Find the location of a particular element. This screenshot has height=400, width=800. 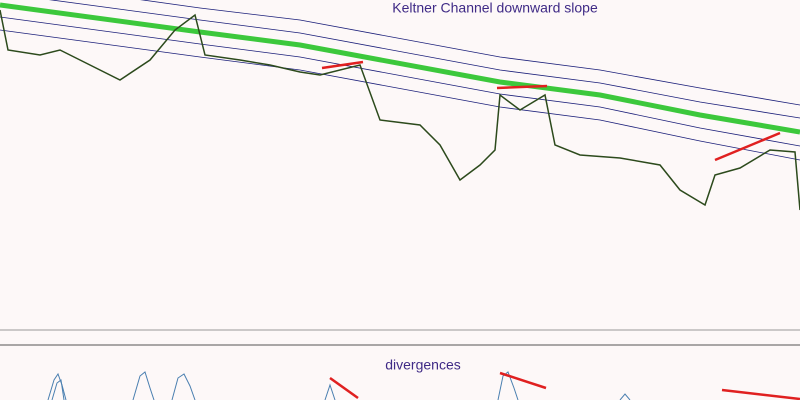

chart-title: Keltner Channel downward slope is located at coordinates (495, 8).